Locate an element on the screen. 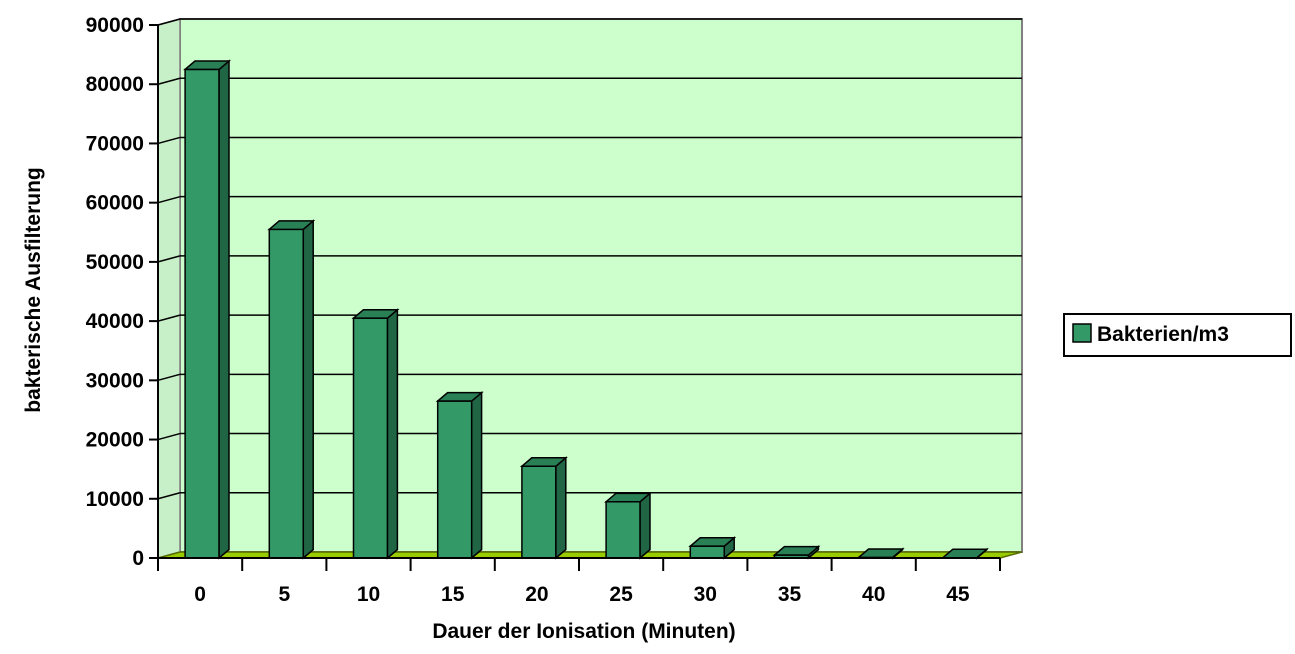 The width and height of the screenshot is (1295, 654). x-tick-label: 40 is located at coordinates (873, 594).